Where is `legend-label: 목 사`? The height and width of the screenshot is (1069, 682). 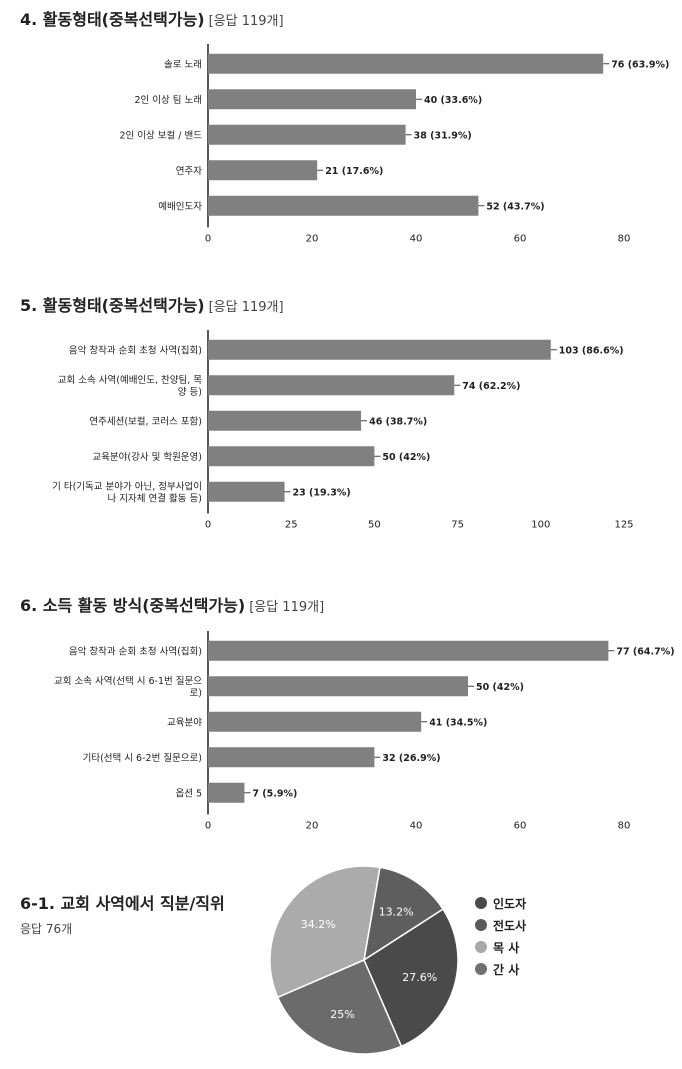 legend-label: 목 사 is located at coordinates (506, 947).